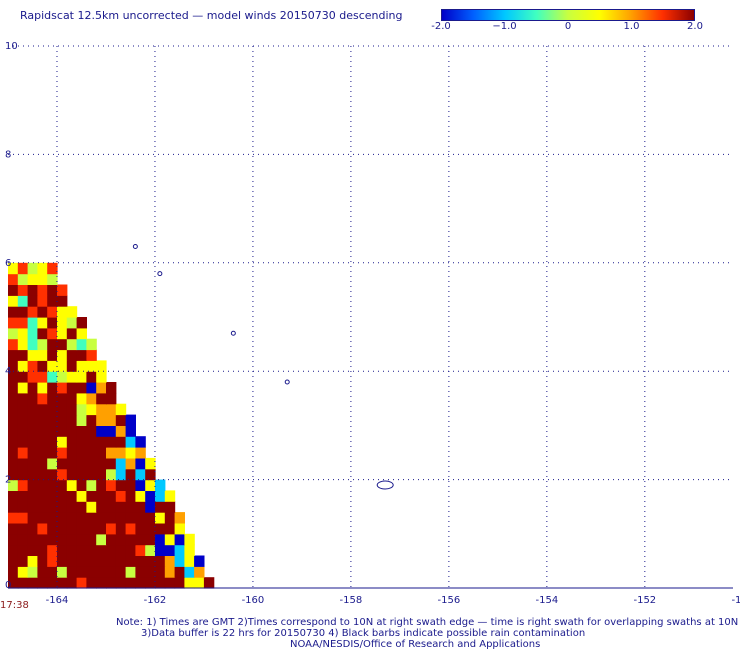  What do you see at coordinates (11, 46) in the screenshot?
I see `y-tick-label: 10` at bounding box center [11, 46].